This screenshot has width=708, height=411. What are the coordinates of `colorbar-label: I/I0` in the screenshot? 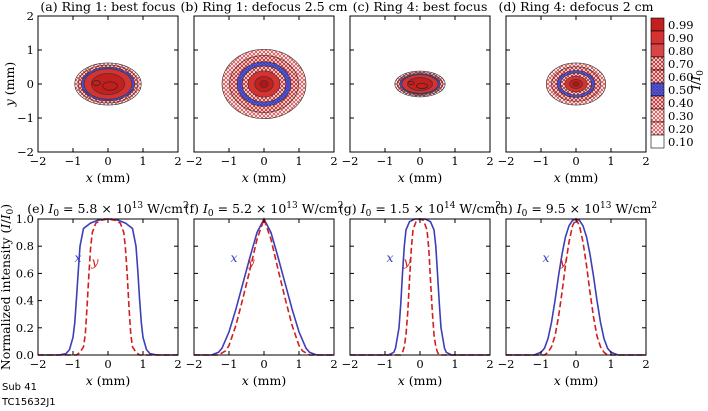 It's located at (697, 80).